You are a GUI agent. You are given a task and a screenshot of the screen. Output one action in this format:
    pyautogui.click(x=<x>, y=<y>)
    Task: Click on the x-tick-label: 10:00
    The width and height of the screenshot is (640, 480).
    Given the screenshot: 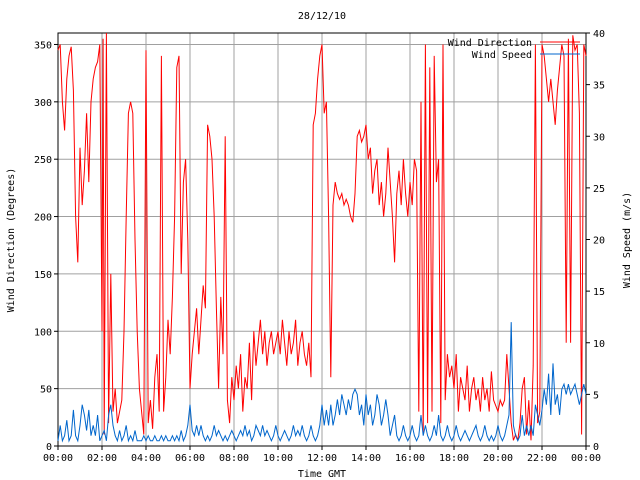 What is the action you would take?
    pyautogui.click(x=278, y=458)
    